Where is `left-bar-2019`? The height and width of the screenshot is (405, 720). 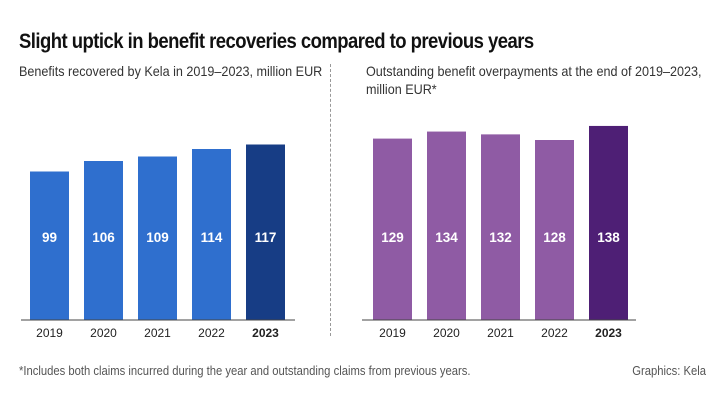 left-bar-2019 is located at coordinates (49, 245).